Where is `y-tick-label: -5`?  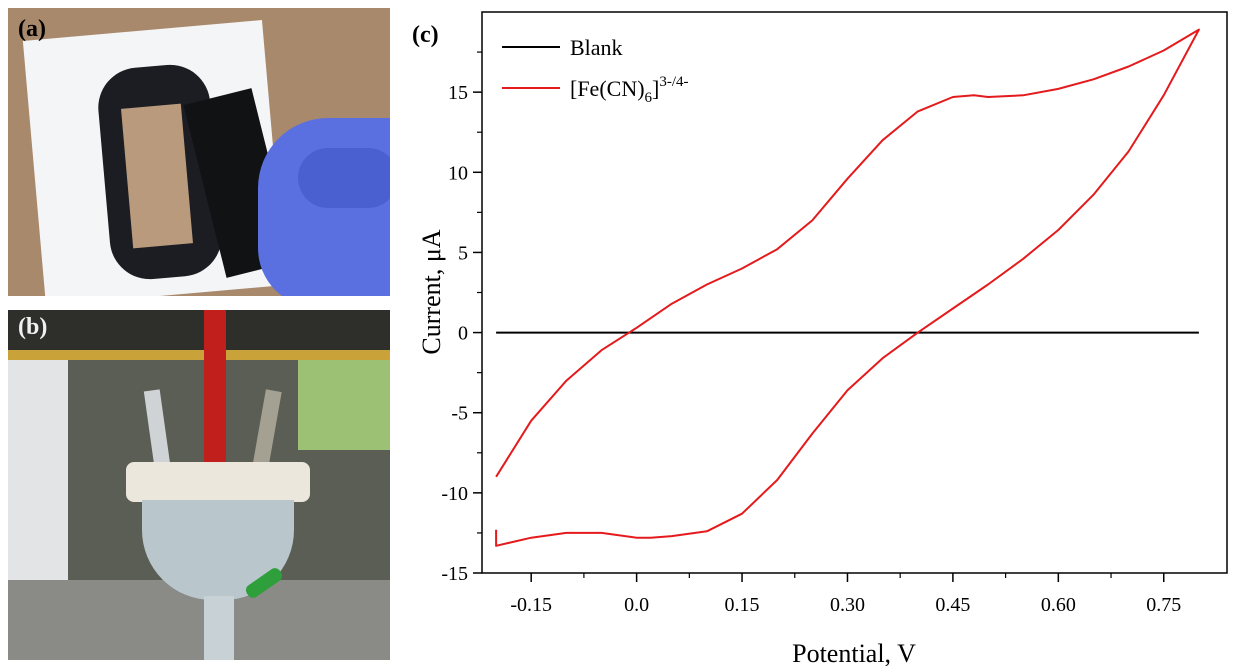 y-tick-label: -5 is located at coordinates (459, 414).